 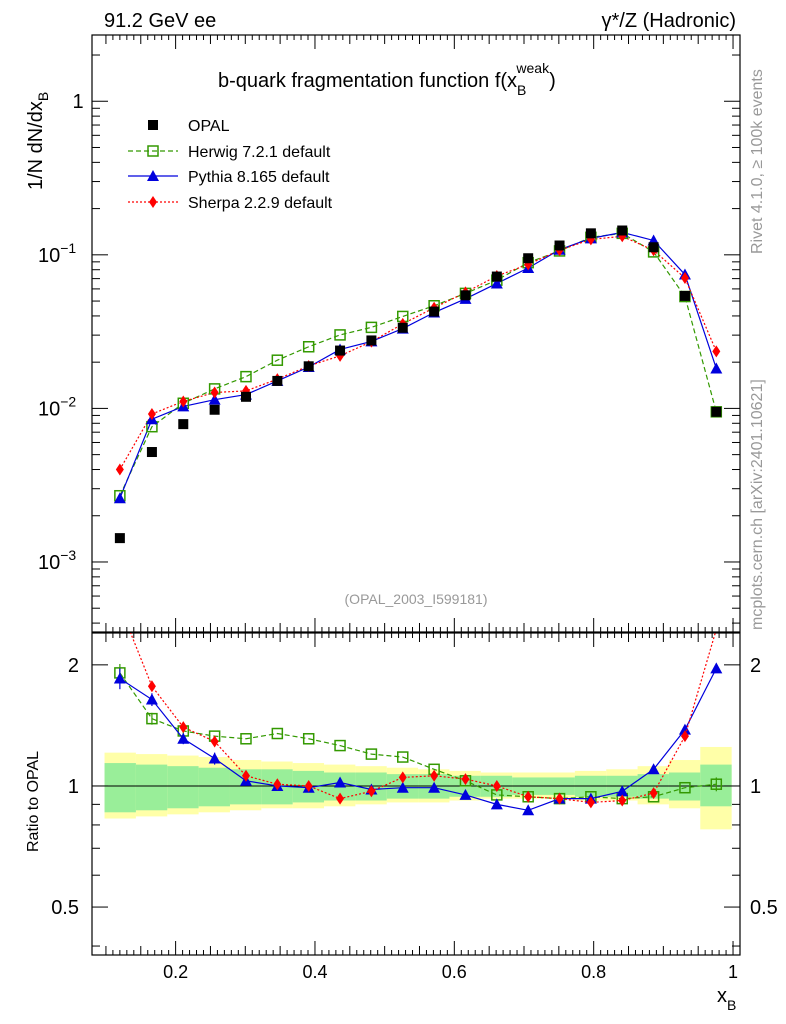 I want to click on y-tick-label: 10⁻², so click(x=57, y=406).